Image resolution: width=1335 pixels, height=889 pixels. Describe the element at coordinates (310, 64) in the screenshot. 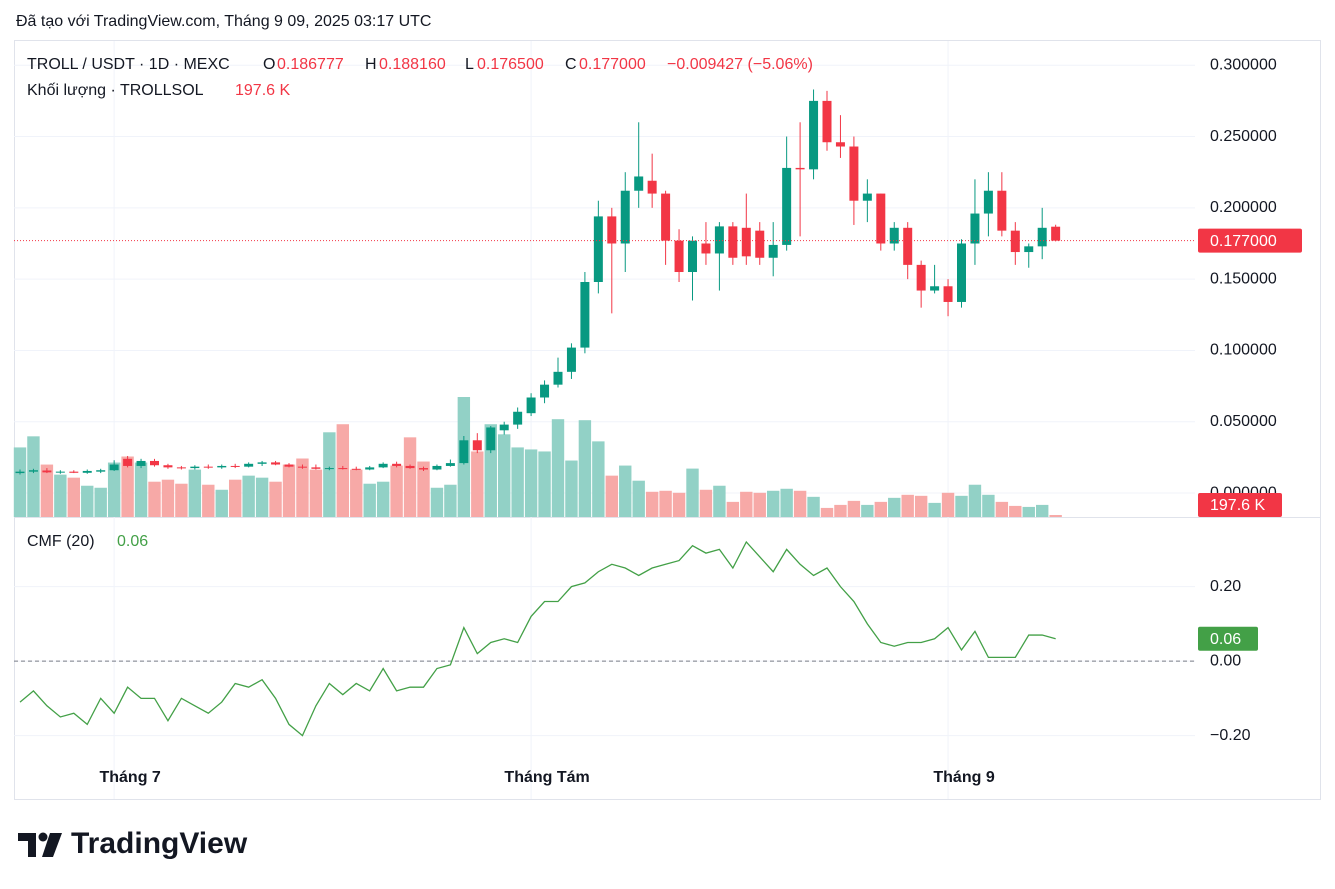

I see `ohlc-value: 0.186777` at that location.